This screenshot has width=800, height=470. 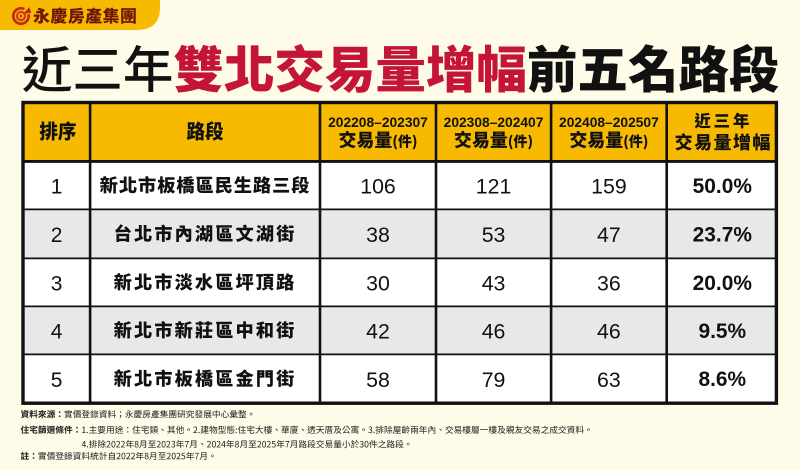 What do you see at coordinates (494, 187) in the screenshot?
I see `svg-text: 121` at bounding box center [494, 187].